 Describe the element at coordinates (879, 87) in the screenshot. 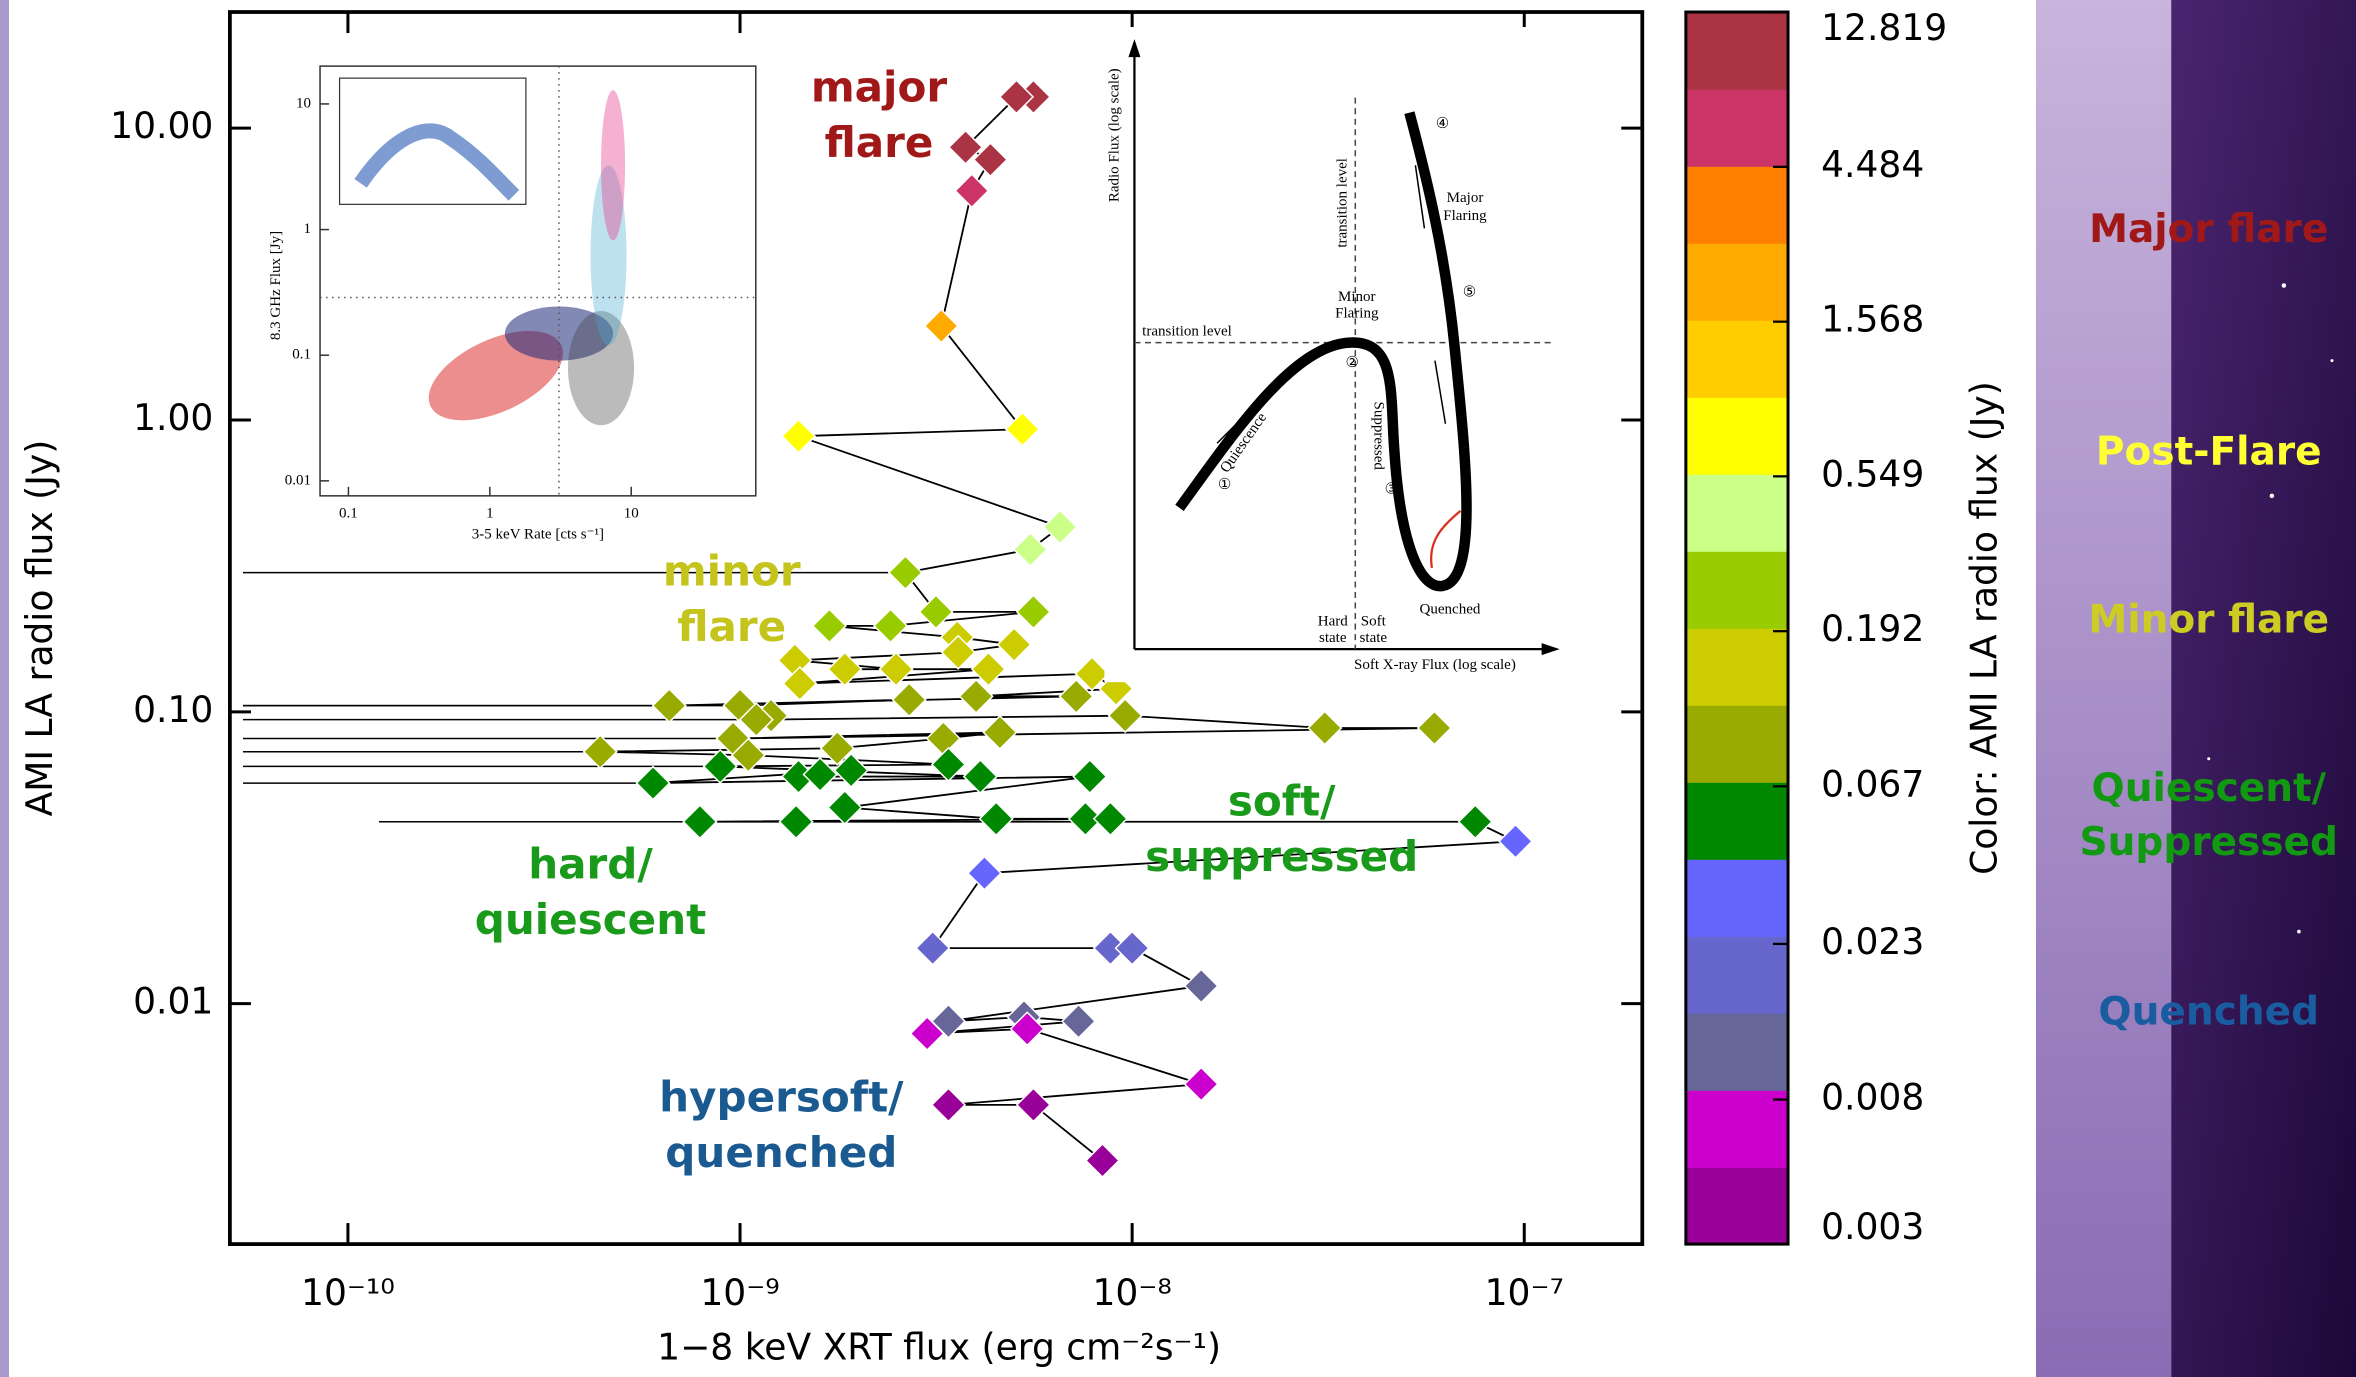

I see `annotation: major` at that location.